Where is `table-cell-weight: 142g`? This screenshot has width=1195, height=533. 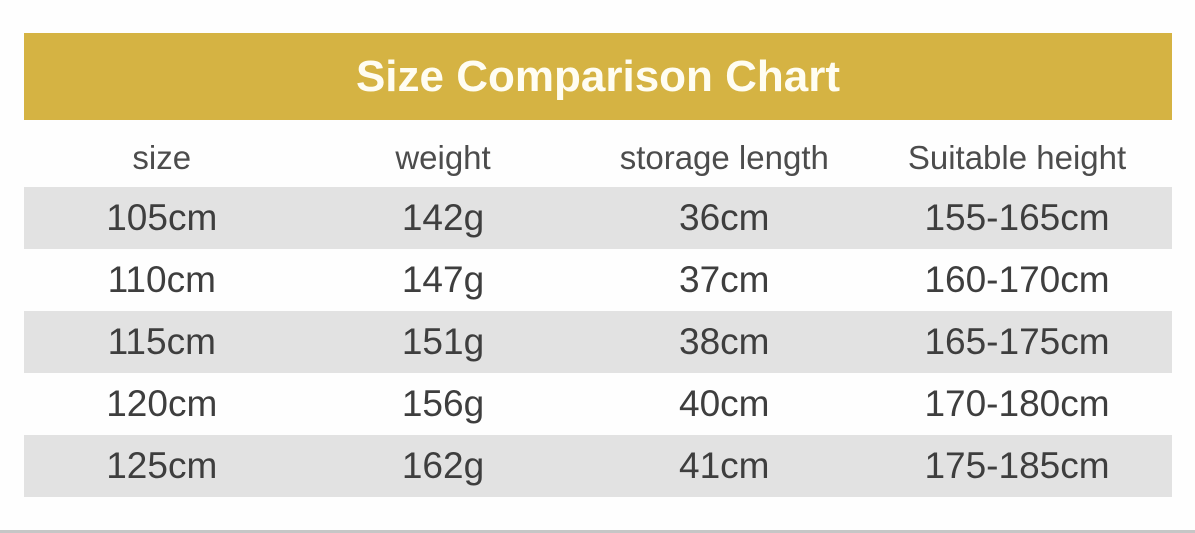
table-cell-weight: 142g is located at coordinates (443, 217).